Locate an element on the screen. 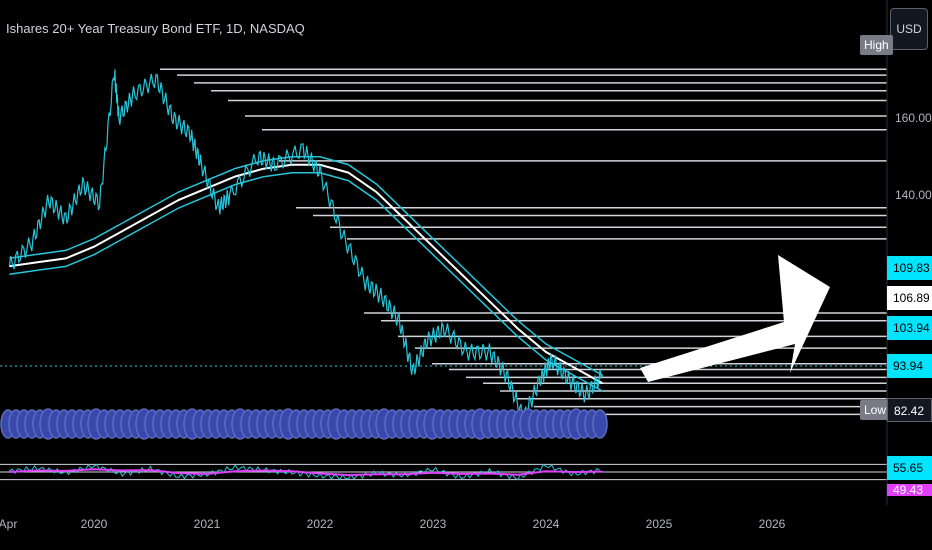  currency-button: USD is located at coordinates (909, 29).